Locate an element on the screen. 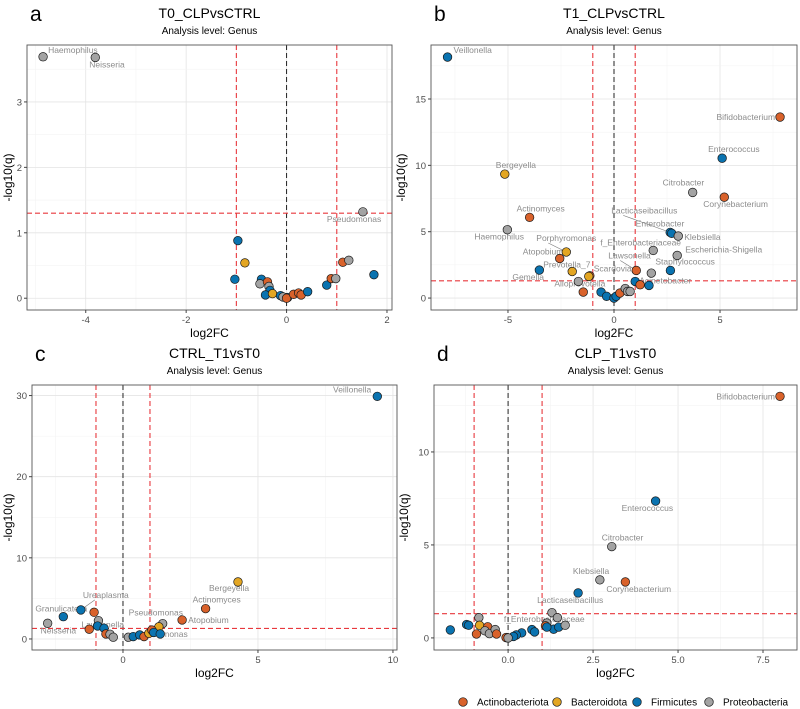 This screenshot has width=800, height=709. legend-swatch is located at coordinates (463, 702).